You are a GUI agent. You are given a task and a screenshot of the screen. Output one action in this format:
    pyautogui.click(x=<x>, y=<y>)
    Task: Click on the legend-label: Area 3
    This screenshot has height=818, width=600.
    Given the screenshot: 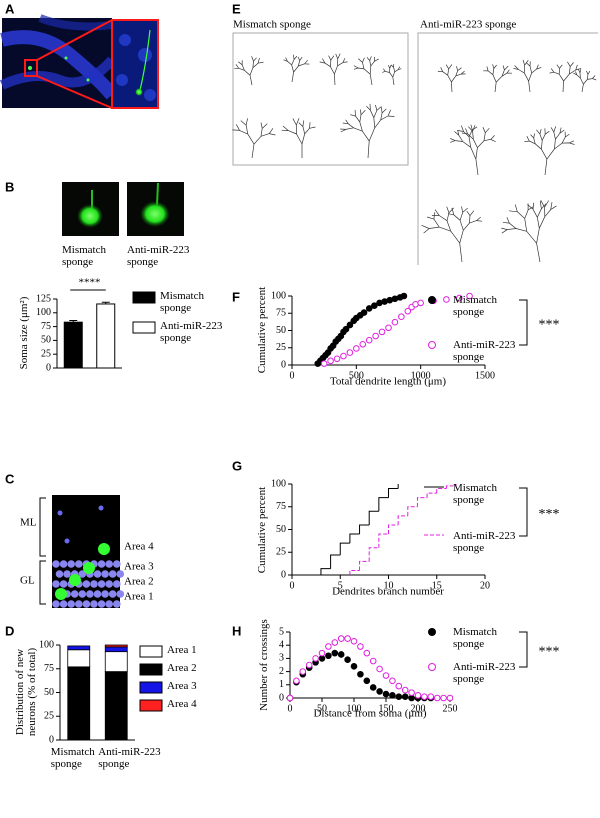 What is the action you would take?
    pyautogui.click(x=182, y=686)
    